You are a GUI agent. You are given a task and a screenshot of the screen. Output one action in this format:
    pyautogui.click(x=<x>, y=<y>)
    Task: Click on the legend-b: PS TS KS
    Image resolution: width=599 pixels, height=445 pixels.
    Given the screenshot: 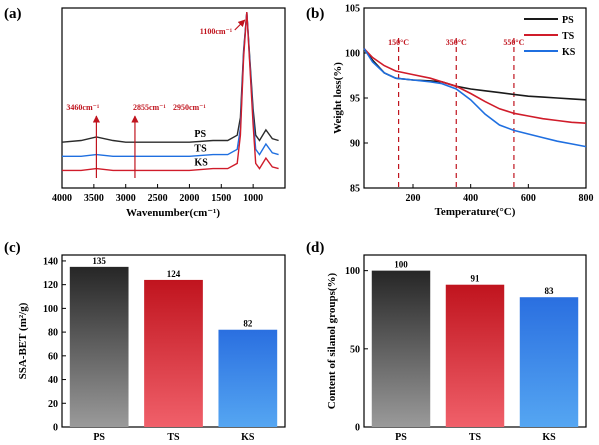 What is the action you would take?
    pyautogui.click(x=550, y=36)
    